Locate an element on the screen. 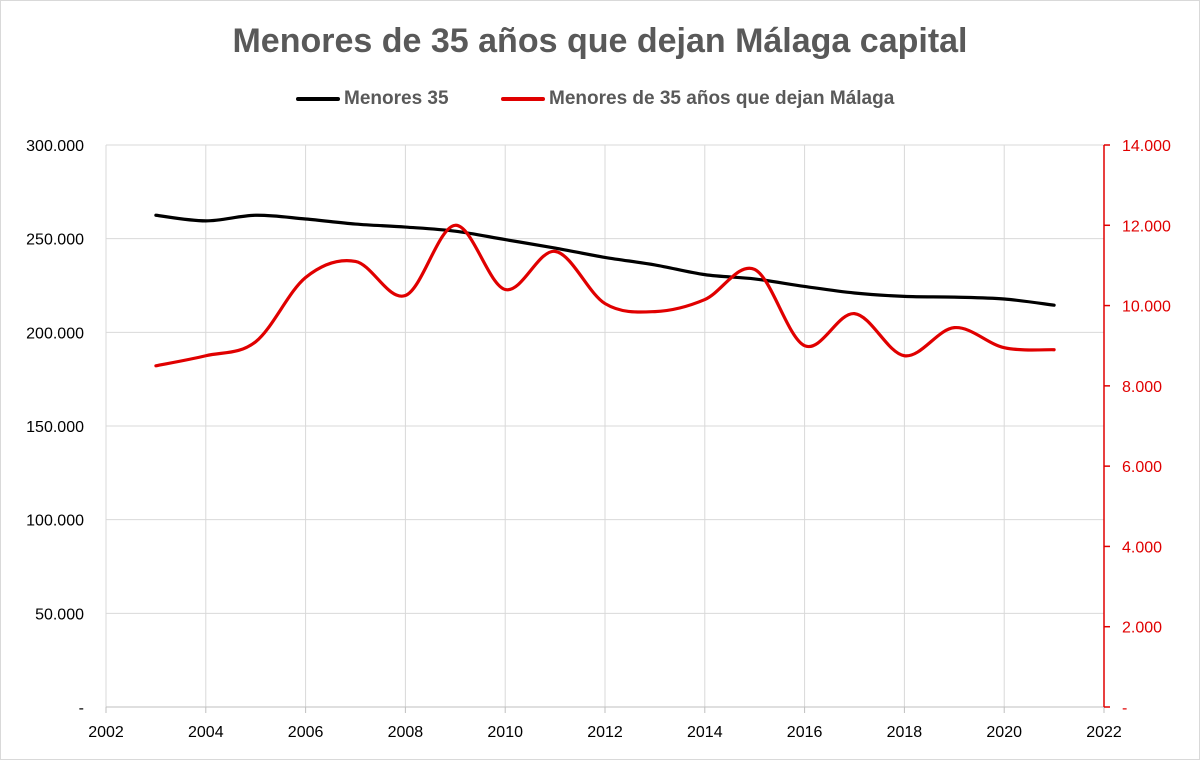 The height and width of the screenshot is (760, 1200). x-tick-label-6: 2014 is located at coordinates (705, 732).